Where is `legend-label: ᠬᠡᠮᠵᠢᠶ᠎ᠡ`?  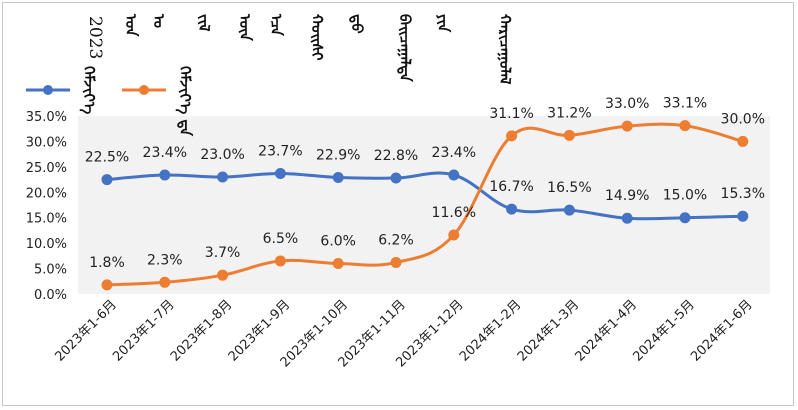 legend-label: ᠬᠡᠮᠵᠢᠶ᠎ᠡ is located at coordinates (89, 90).